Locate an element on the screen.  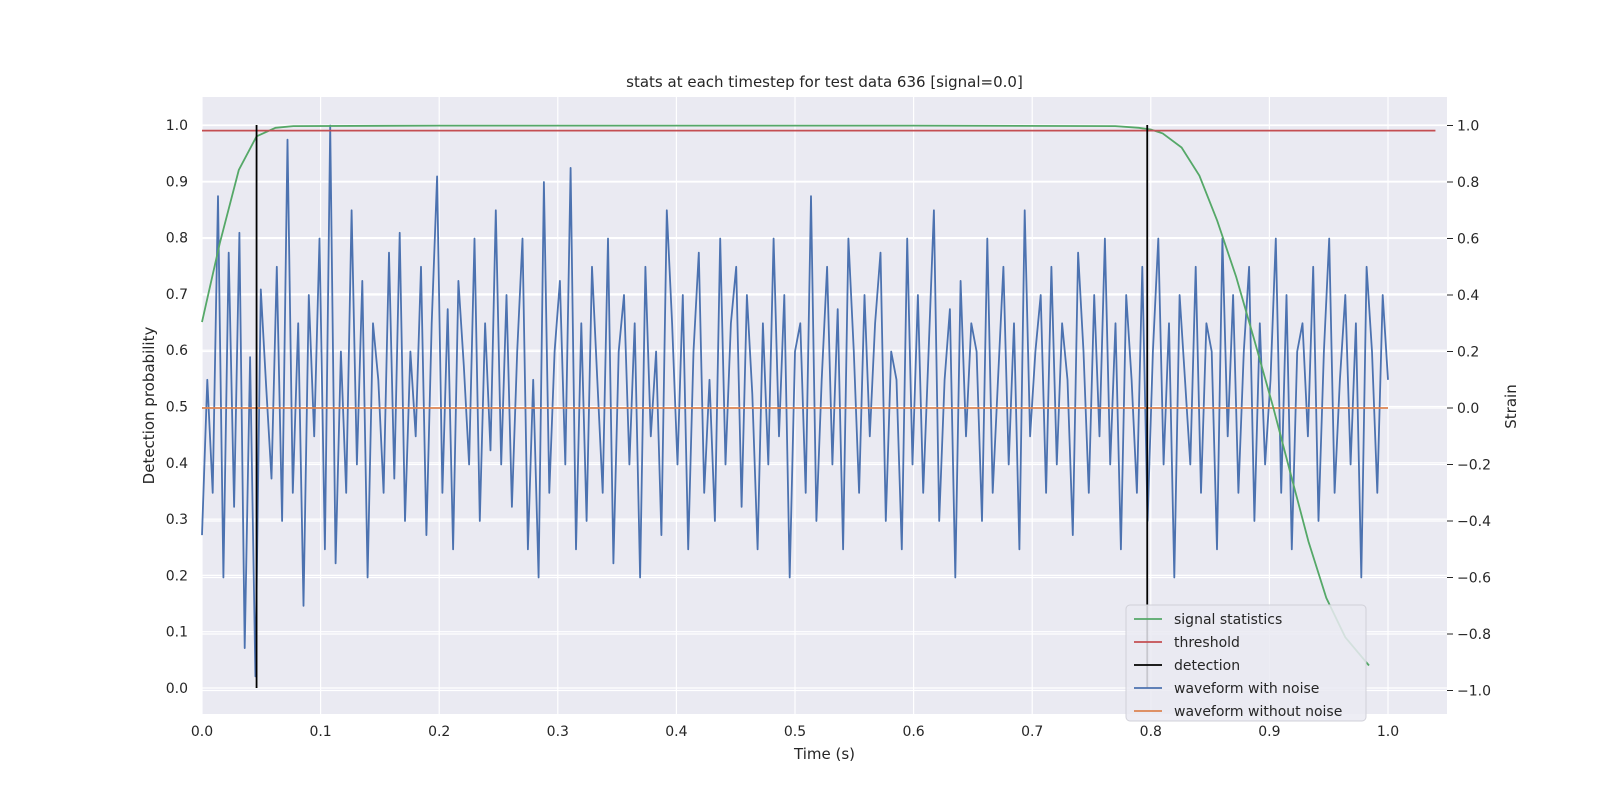
y-right-tick-label: 0.8 is located at coordinates (1468, 183).